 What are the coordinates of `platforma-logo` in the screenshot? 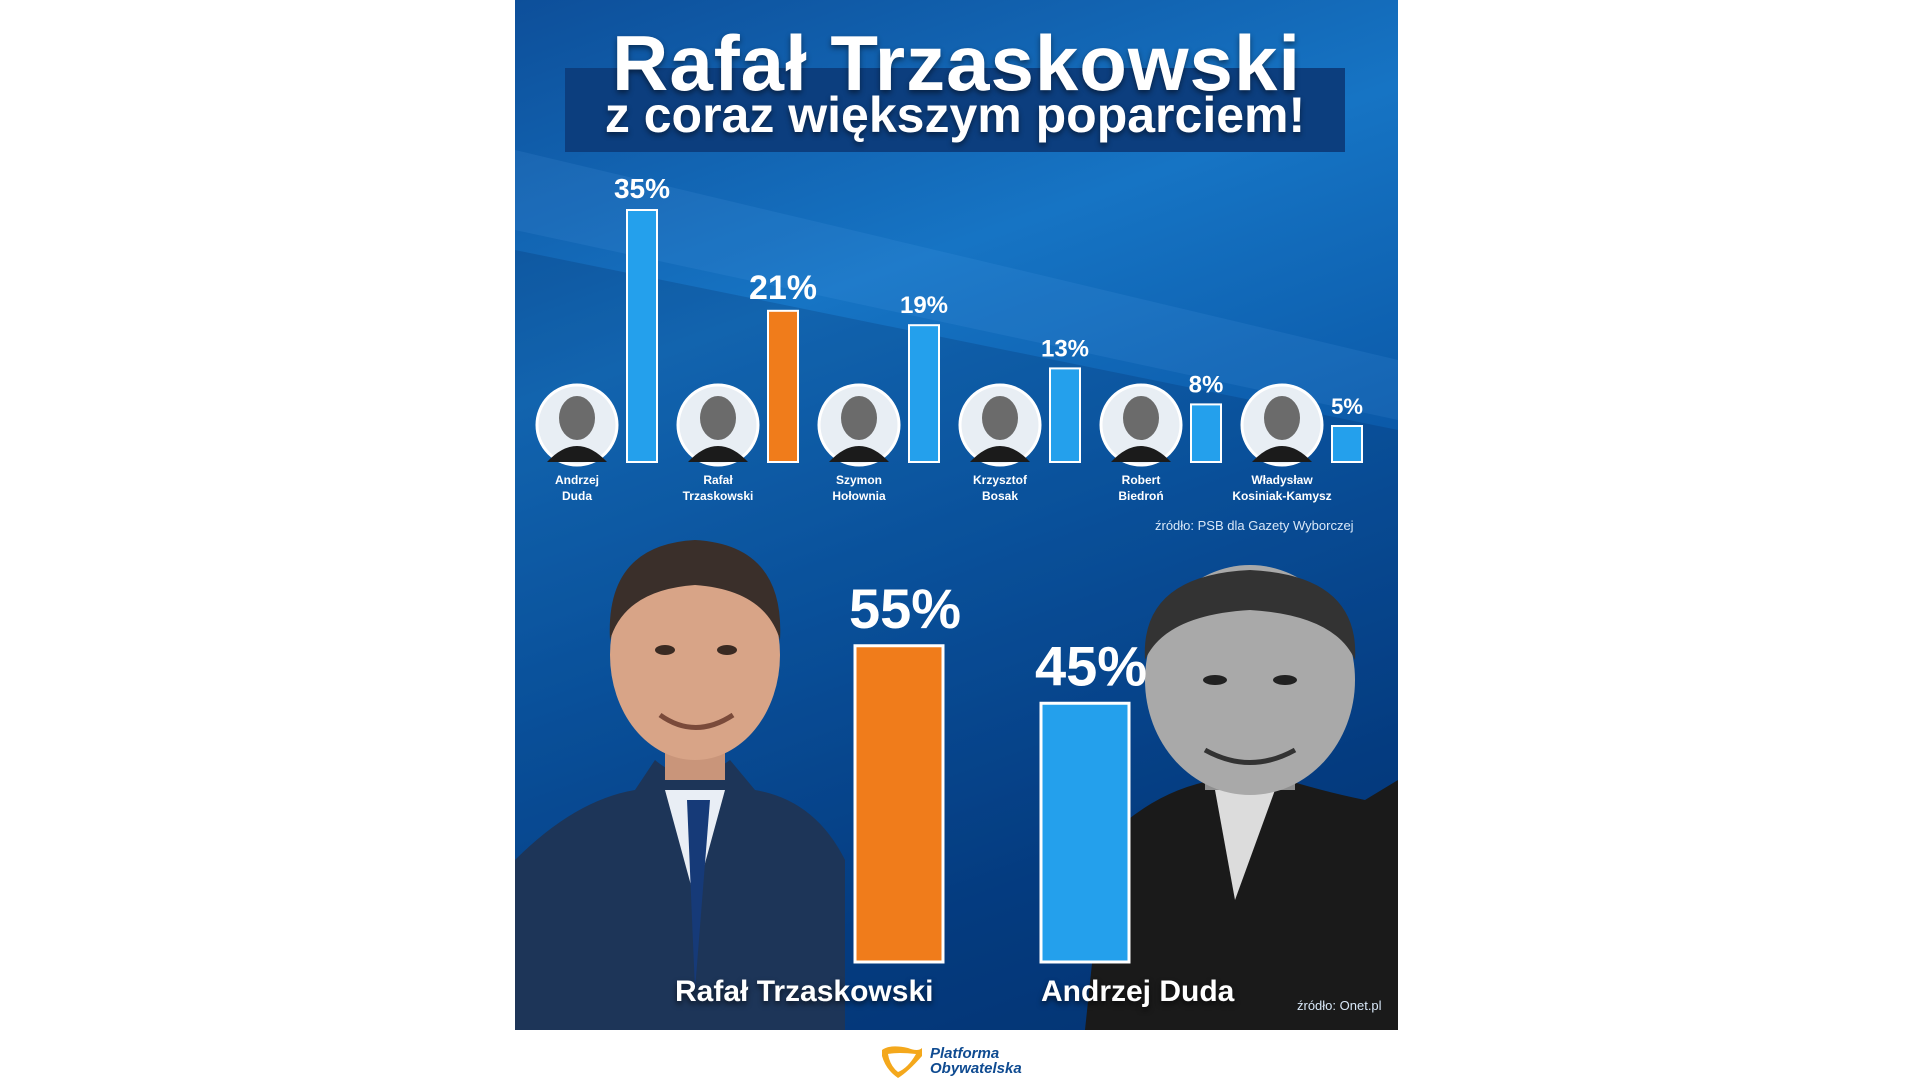 It's located at (902, 1062).